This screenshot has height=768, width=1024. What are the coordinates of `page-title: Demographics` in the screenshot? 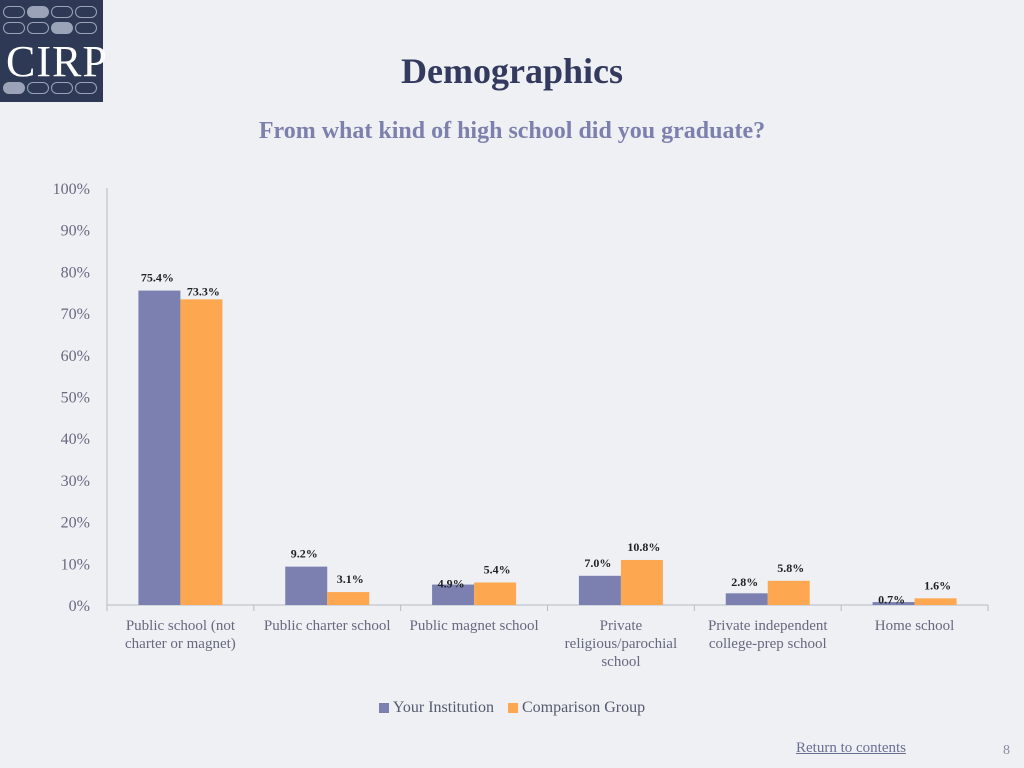 It's located at (512, 71).